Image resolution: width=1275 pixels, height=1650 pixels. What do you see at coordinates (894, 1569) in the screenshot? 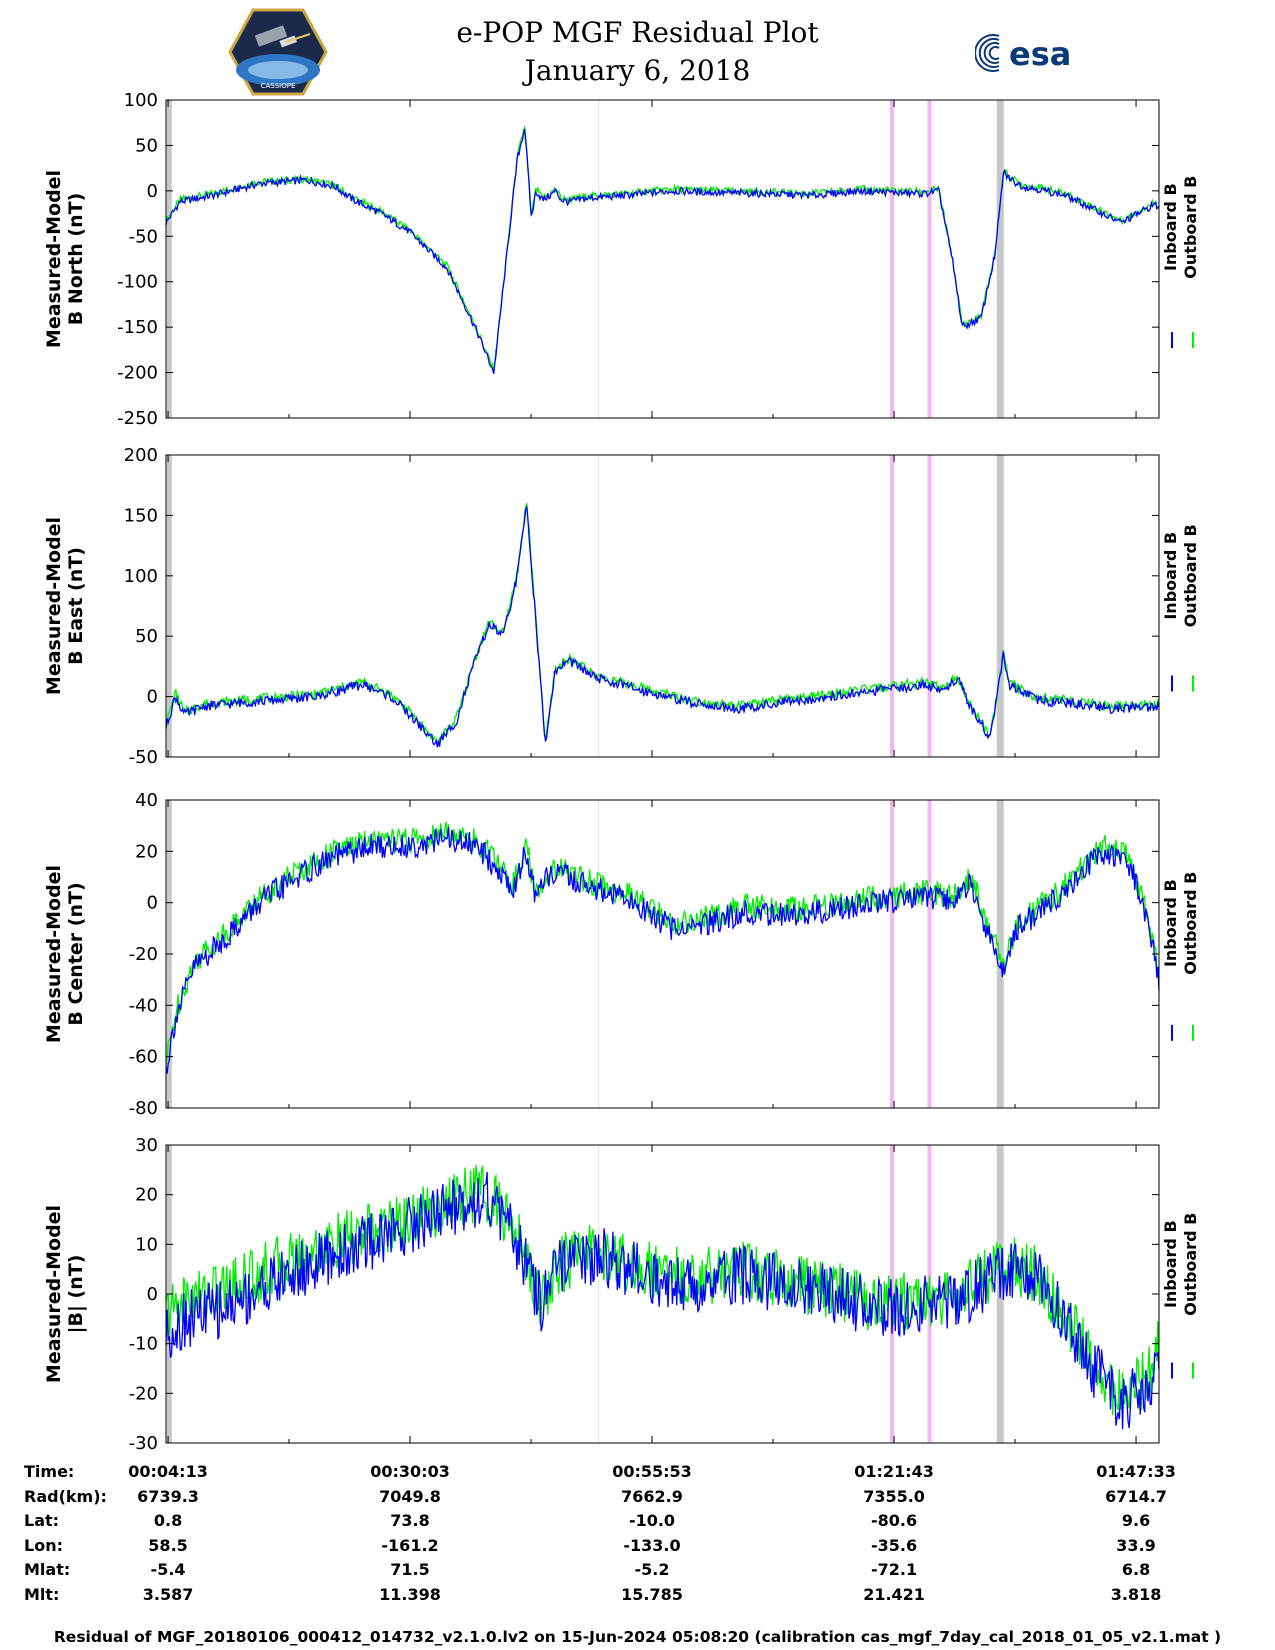
I see `info-cell: -72.1` at bounding box center [894, 1569].